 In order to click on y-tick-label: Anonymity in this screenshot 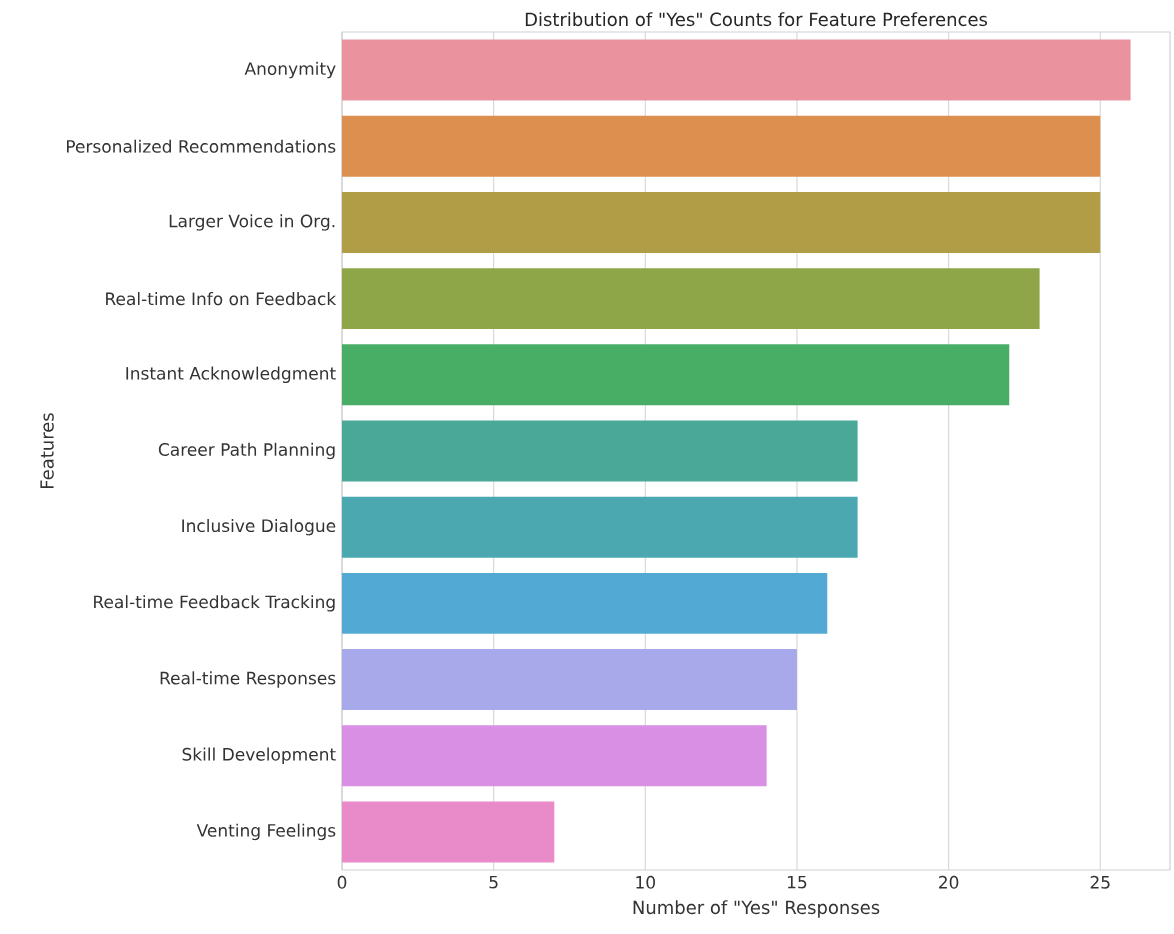, I will do `click(290, 70)`.